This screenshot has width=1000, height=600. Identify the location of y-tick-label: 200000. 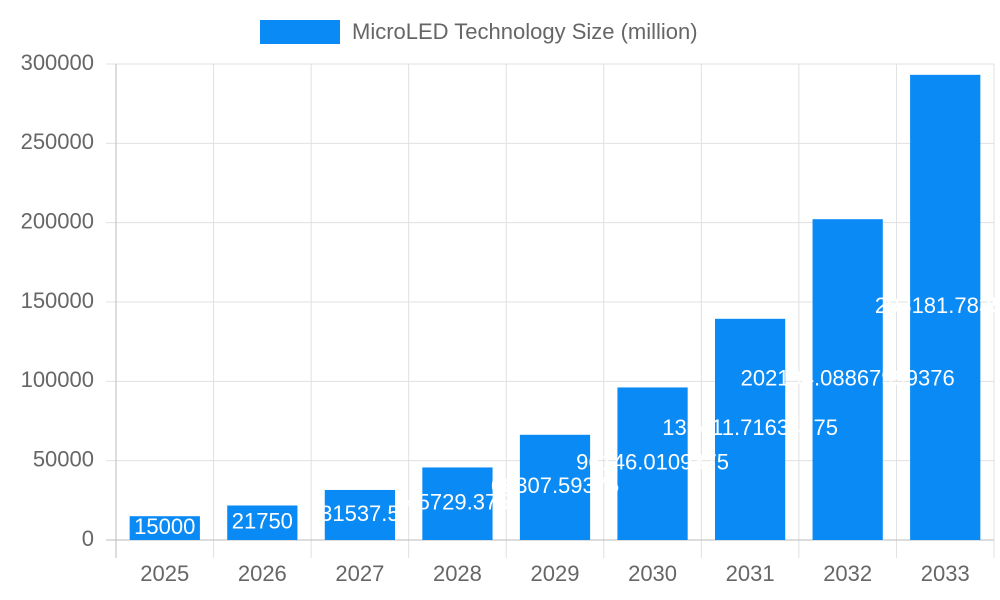
(57, 220).